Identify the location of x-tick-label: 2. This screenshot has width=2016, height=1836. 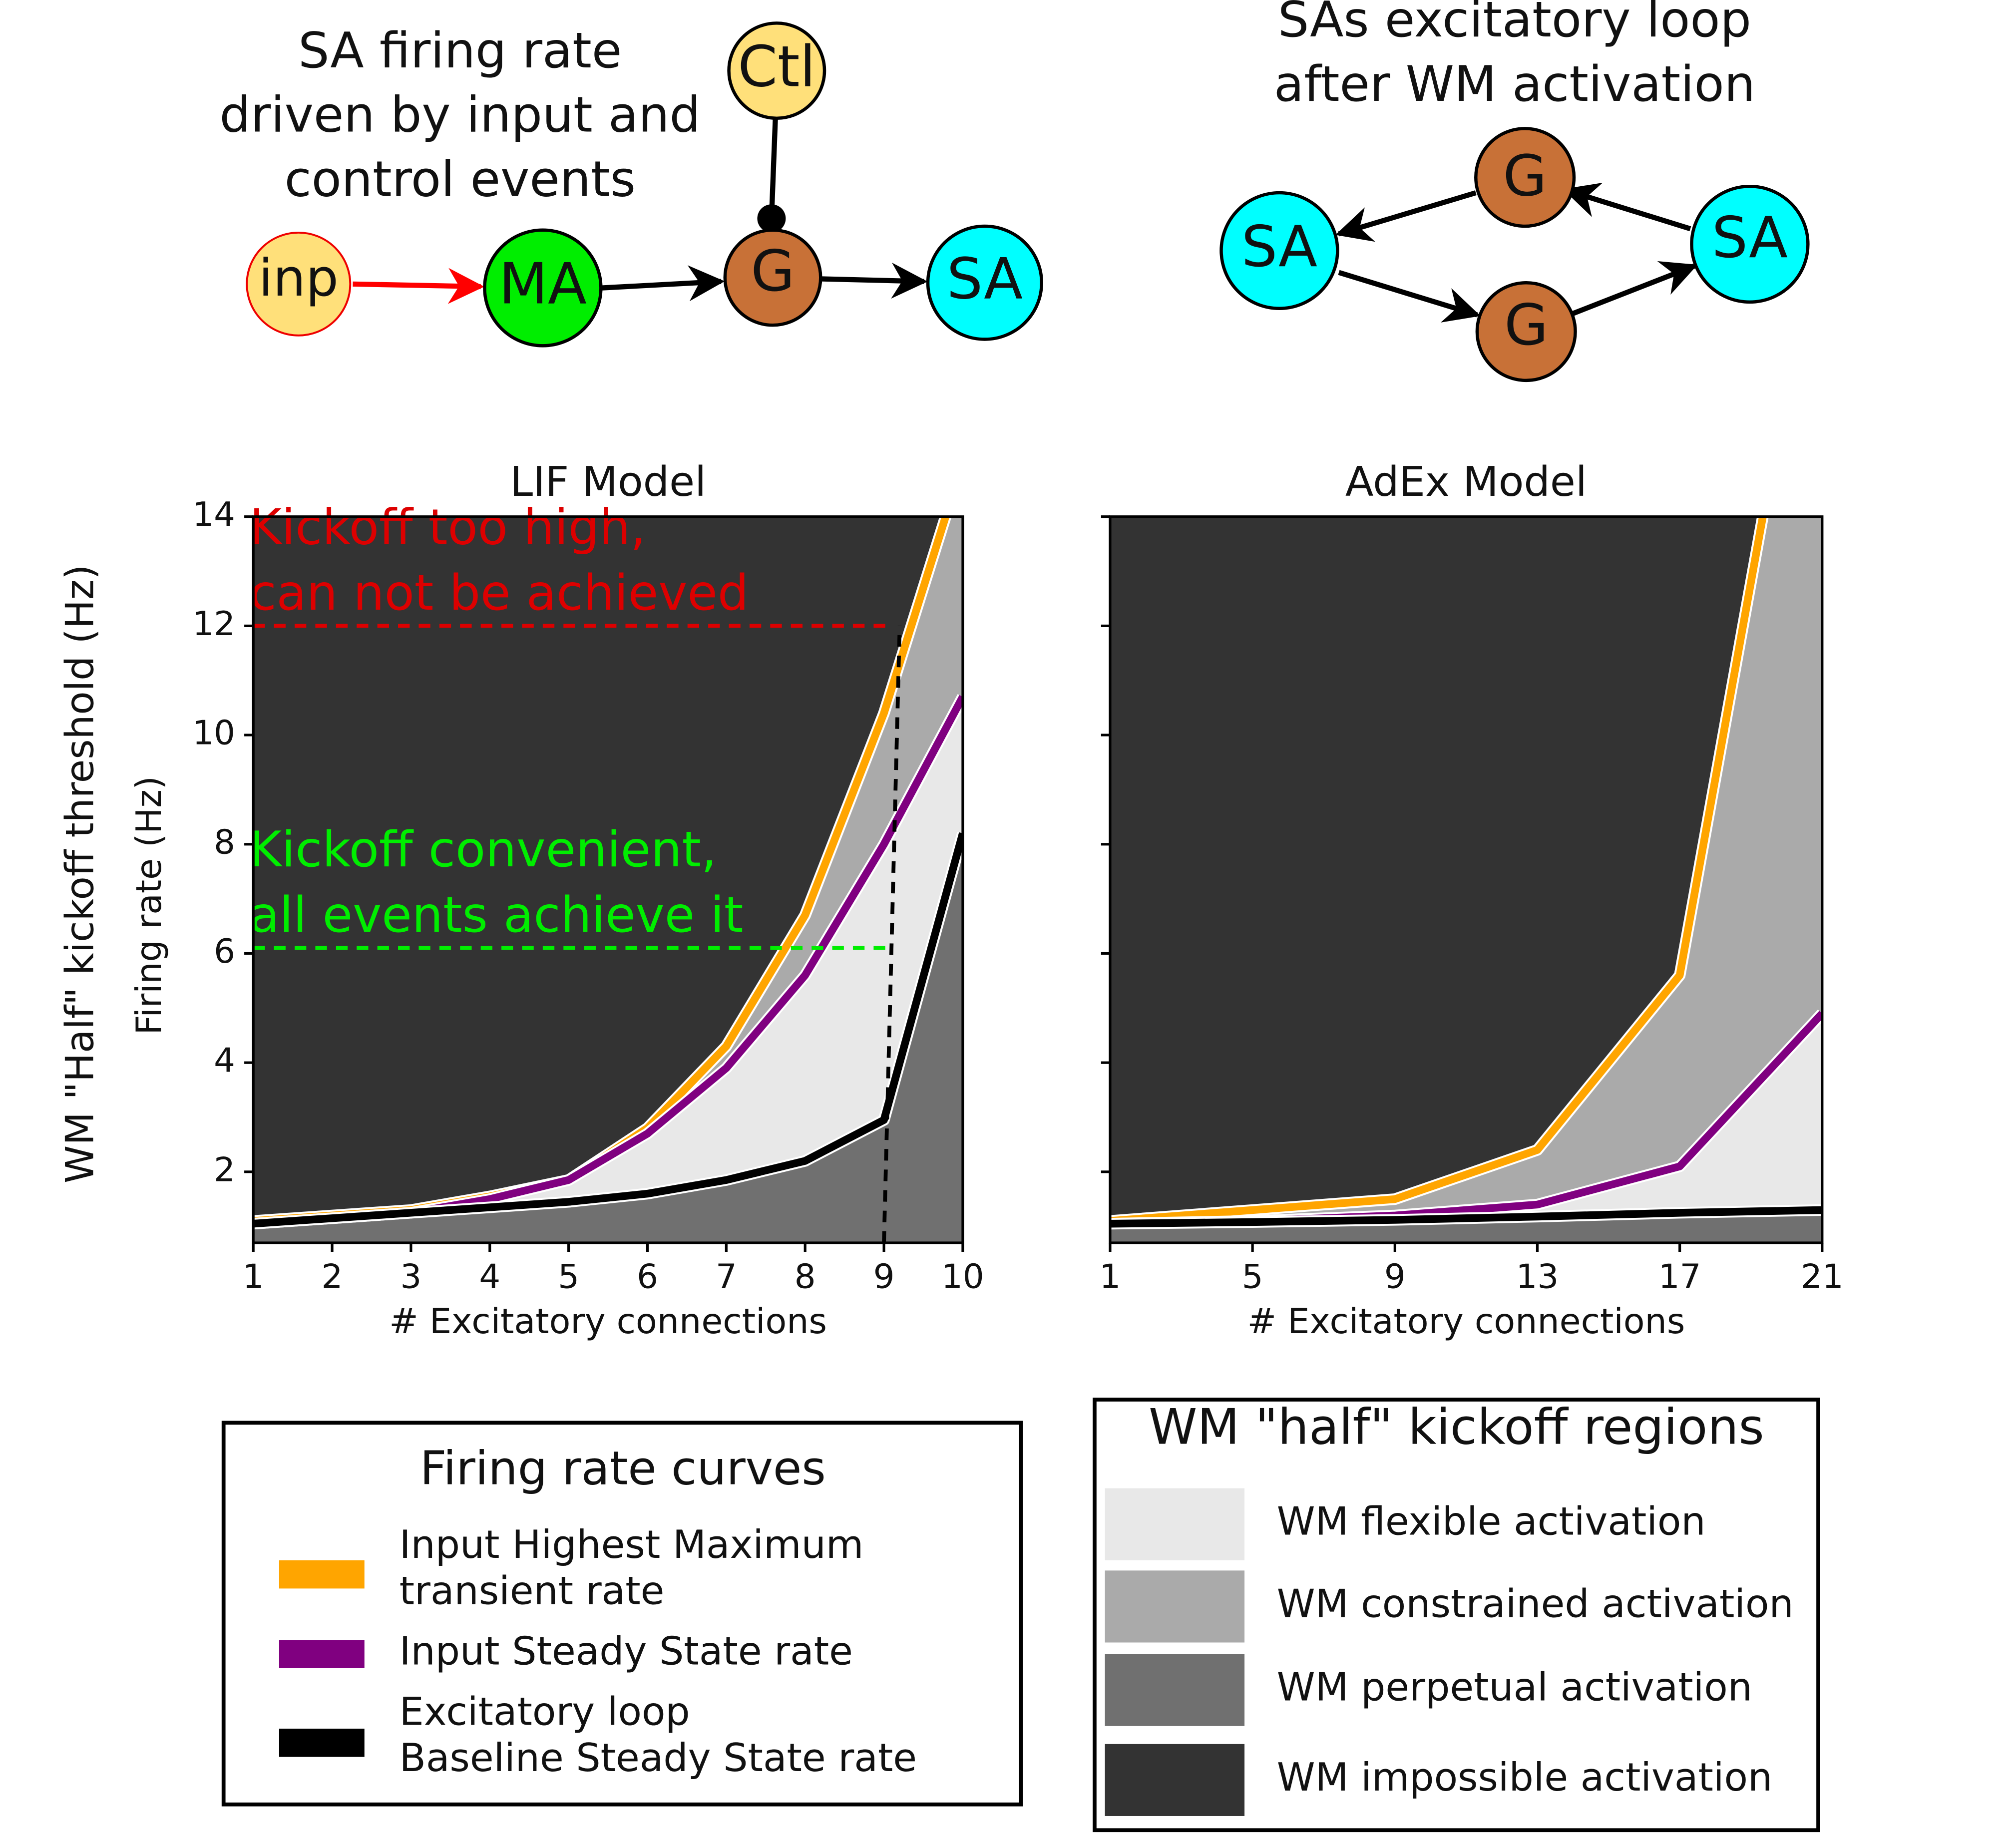
(332, 1276).